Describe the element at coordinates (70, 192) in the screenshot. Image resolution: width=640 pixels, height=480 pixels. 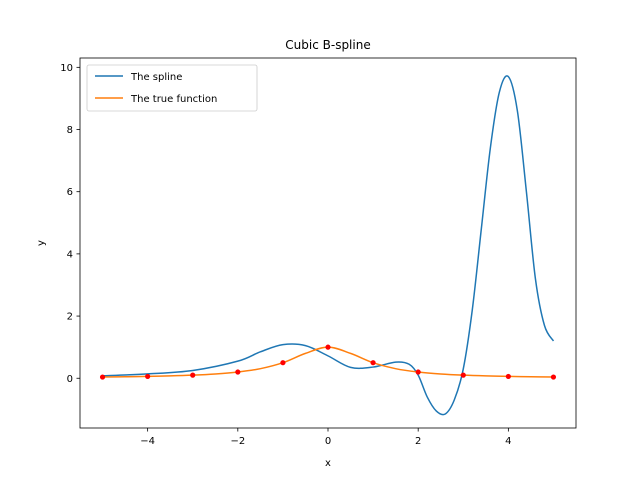
I see `y-tick-label: 6` at that location.